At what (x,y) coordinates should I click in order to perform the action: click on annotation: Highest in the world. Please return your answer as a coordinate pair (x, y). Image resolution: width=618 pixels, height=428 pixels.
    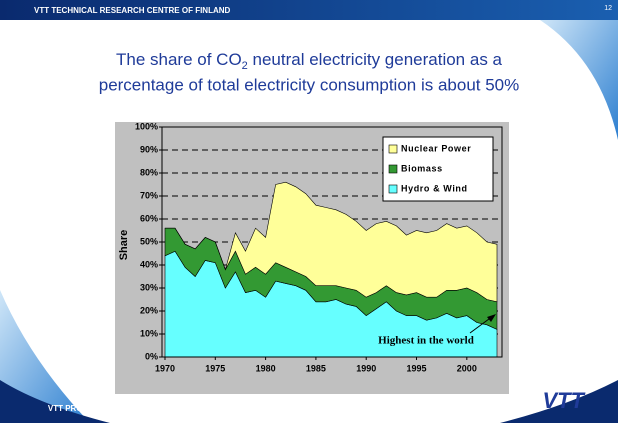
    Looking at the image, I should click on (426, 341).